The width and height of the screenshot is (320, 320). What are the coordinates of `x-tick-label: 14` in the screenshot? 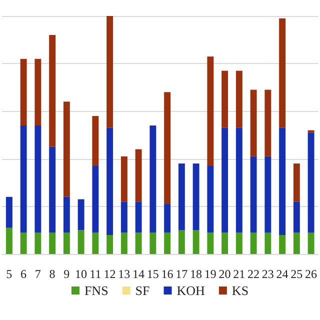 It's located at (138, 274).